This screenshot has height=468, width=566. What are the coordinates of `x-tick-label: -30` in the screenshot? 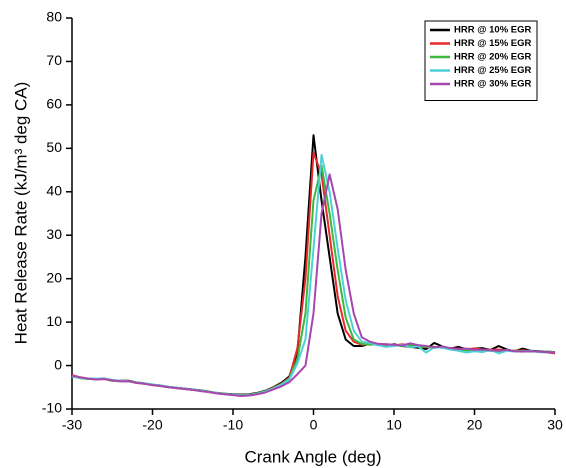 It's located at (72, 425).